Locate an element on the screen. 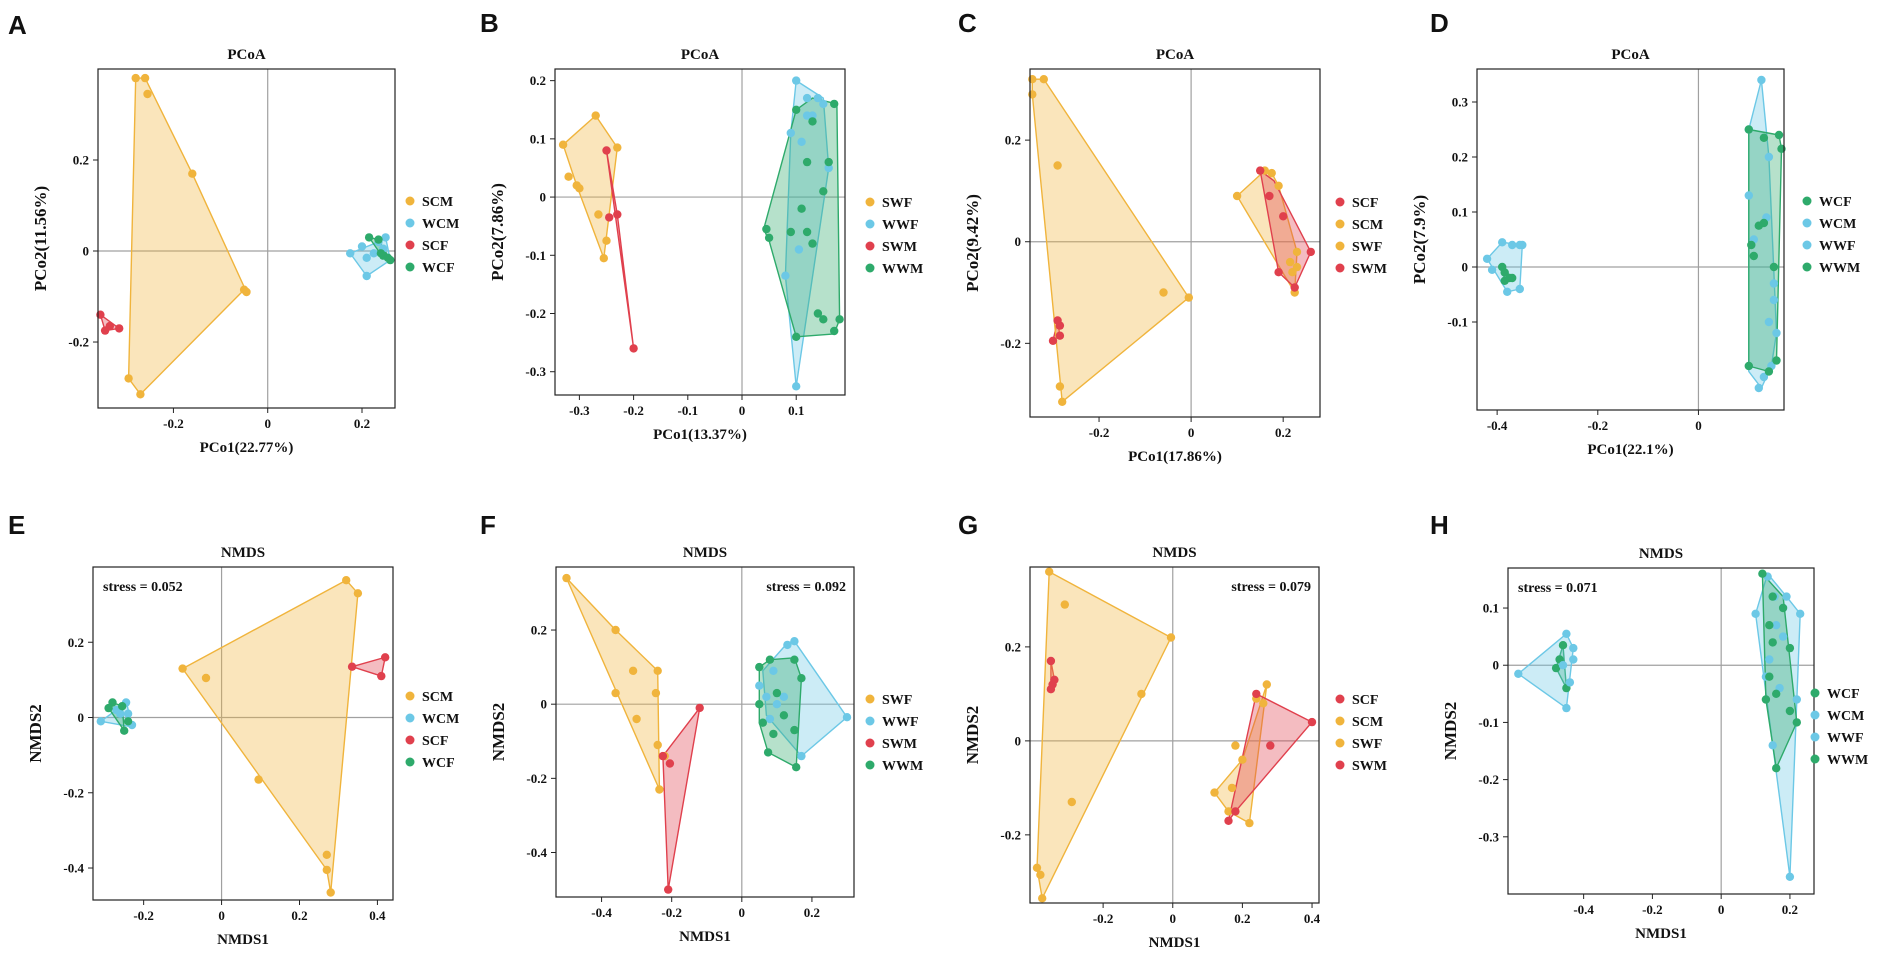 The image size is (1902, 963). legend-label-scm: SCM is located at coordinates (437, 202).